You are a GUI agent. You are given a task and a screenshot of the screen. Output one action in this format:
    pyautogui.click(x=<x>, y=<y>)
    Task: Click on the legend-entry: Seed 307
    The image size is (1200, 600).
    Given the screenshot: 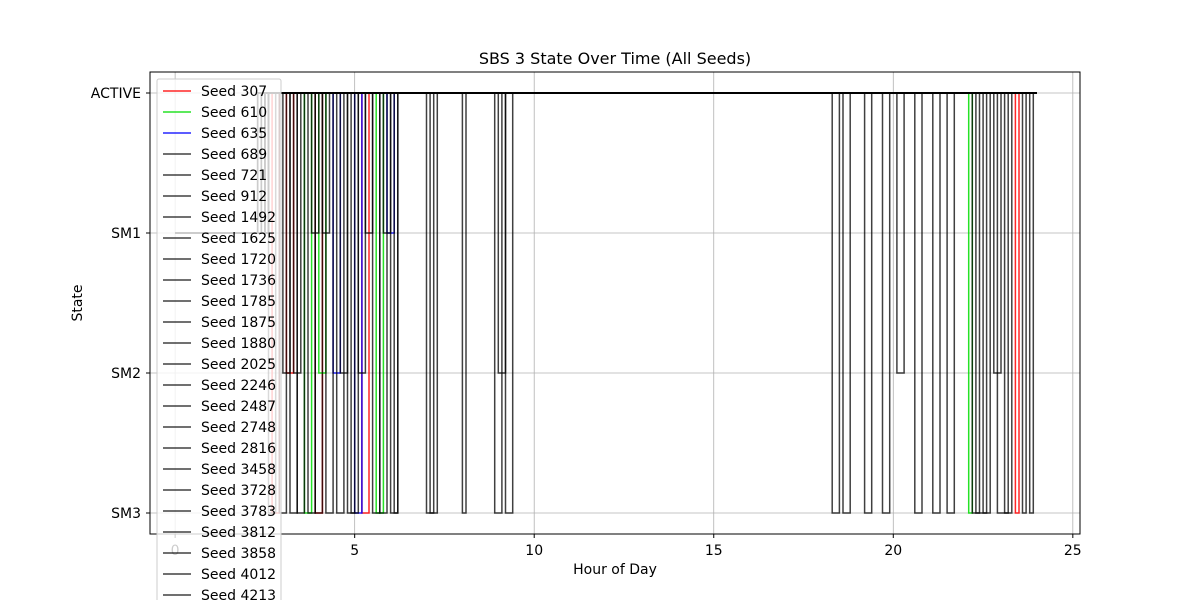 What is the action you would take?
    pyautogui.click(x=234, y=92)
    